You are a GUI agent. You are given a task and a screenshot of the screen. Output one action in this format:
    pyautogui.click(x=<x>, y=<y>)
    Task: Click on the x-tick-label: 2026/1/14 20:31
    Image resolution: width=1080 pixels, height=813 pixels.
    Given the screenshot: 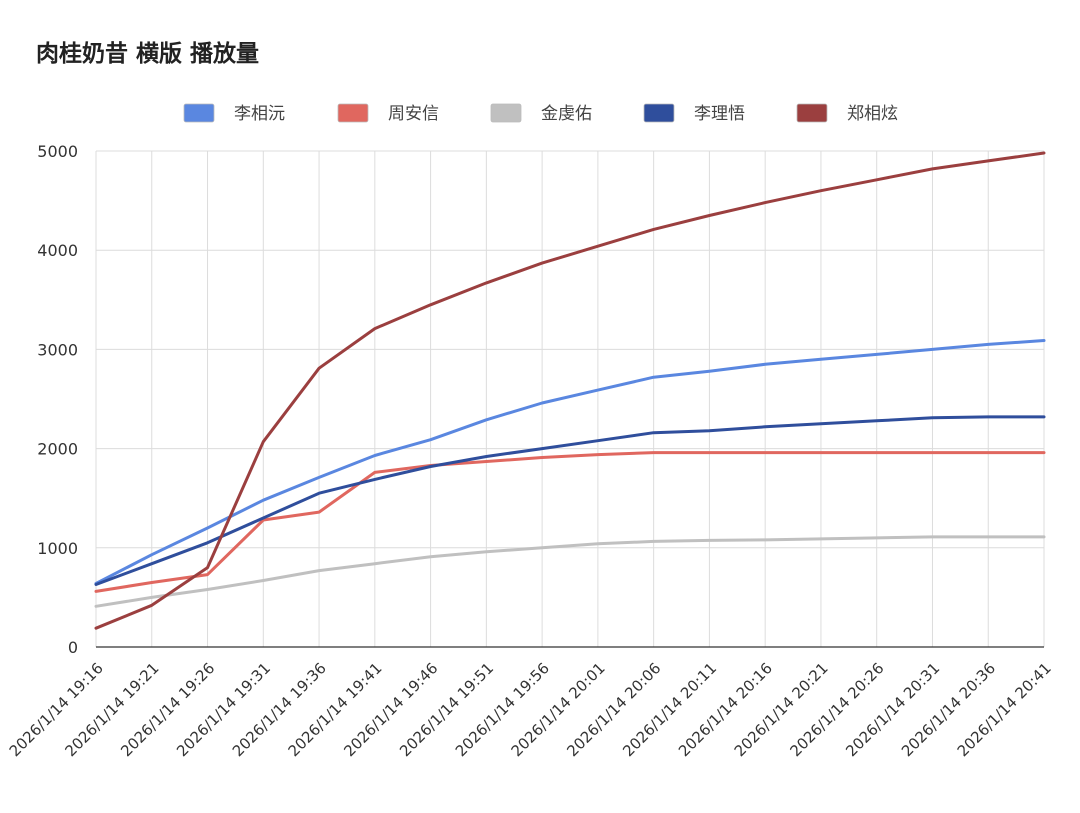 What is the action you would take?
    pyautogui.click(x=892, y=709)
    